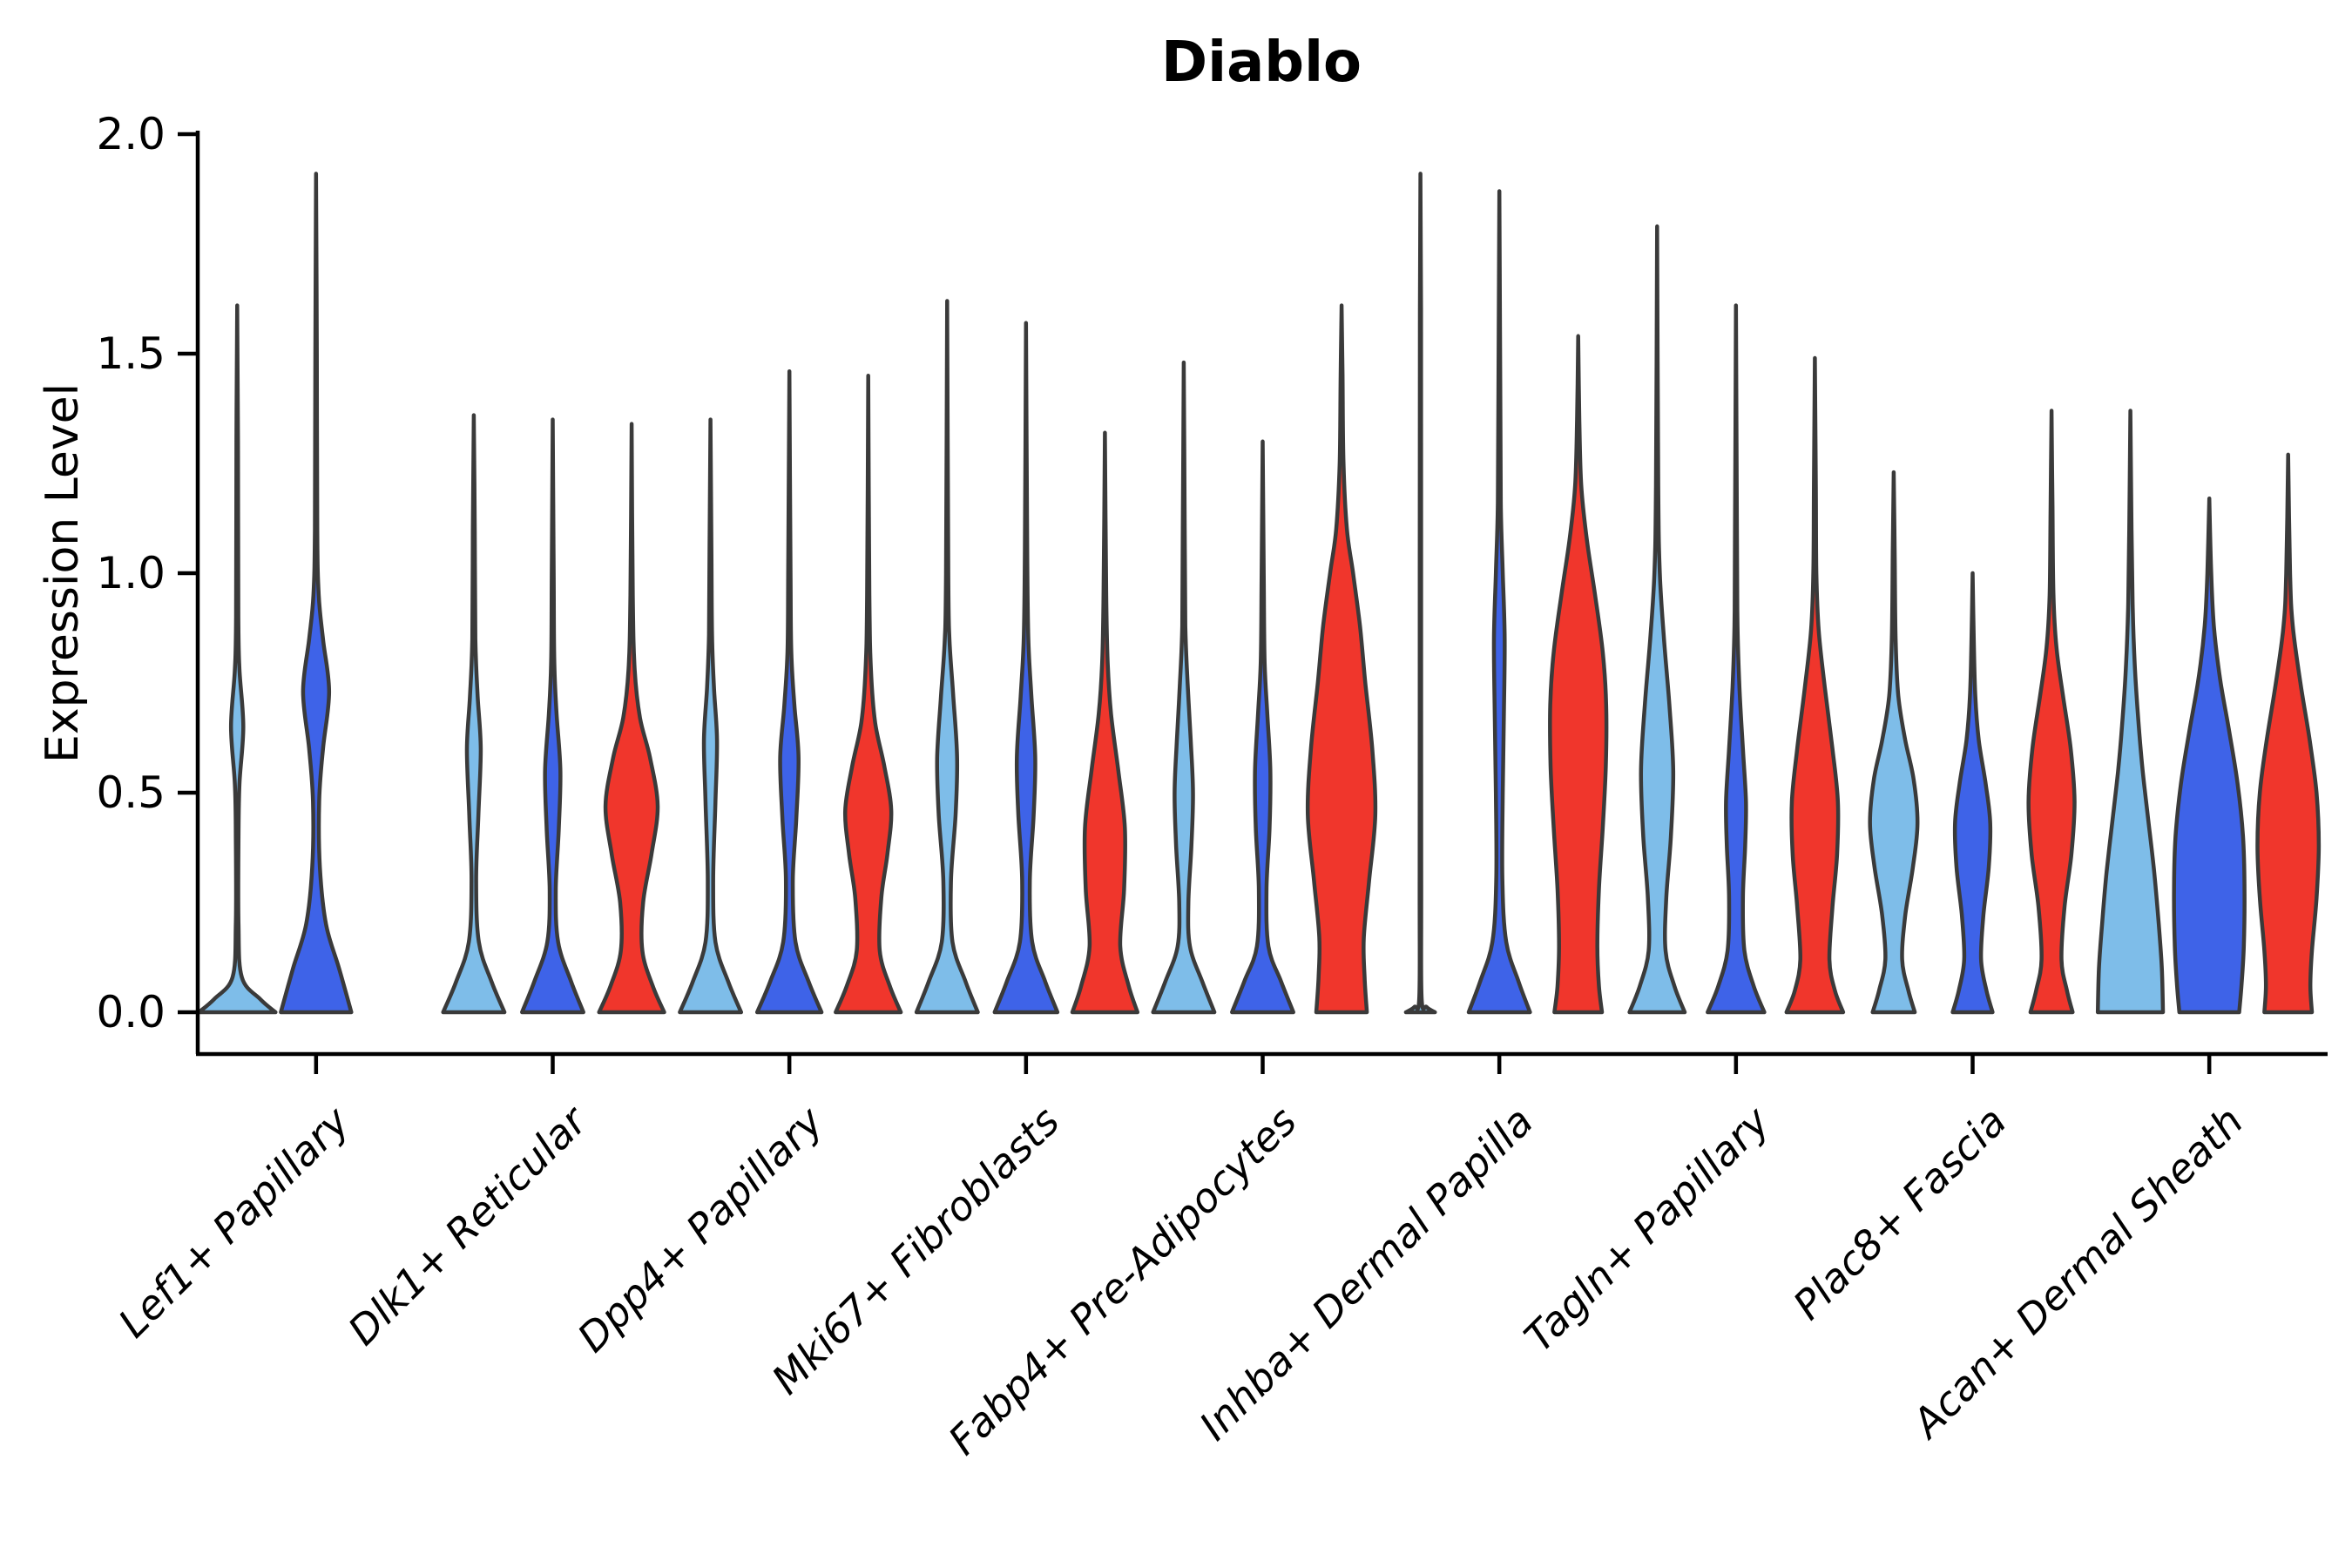  What do you see at coordinates (2052, 712) in the screenshot?
I see `violin-plac8-fascia-red` at bounding box center [2052, 712].